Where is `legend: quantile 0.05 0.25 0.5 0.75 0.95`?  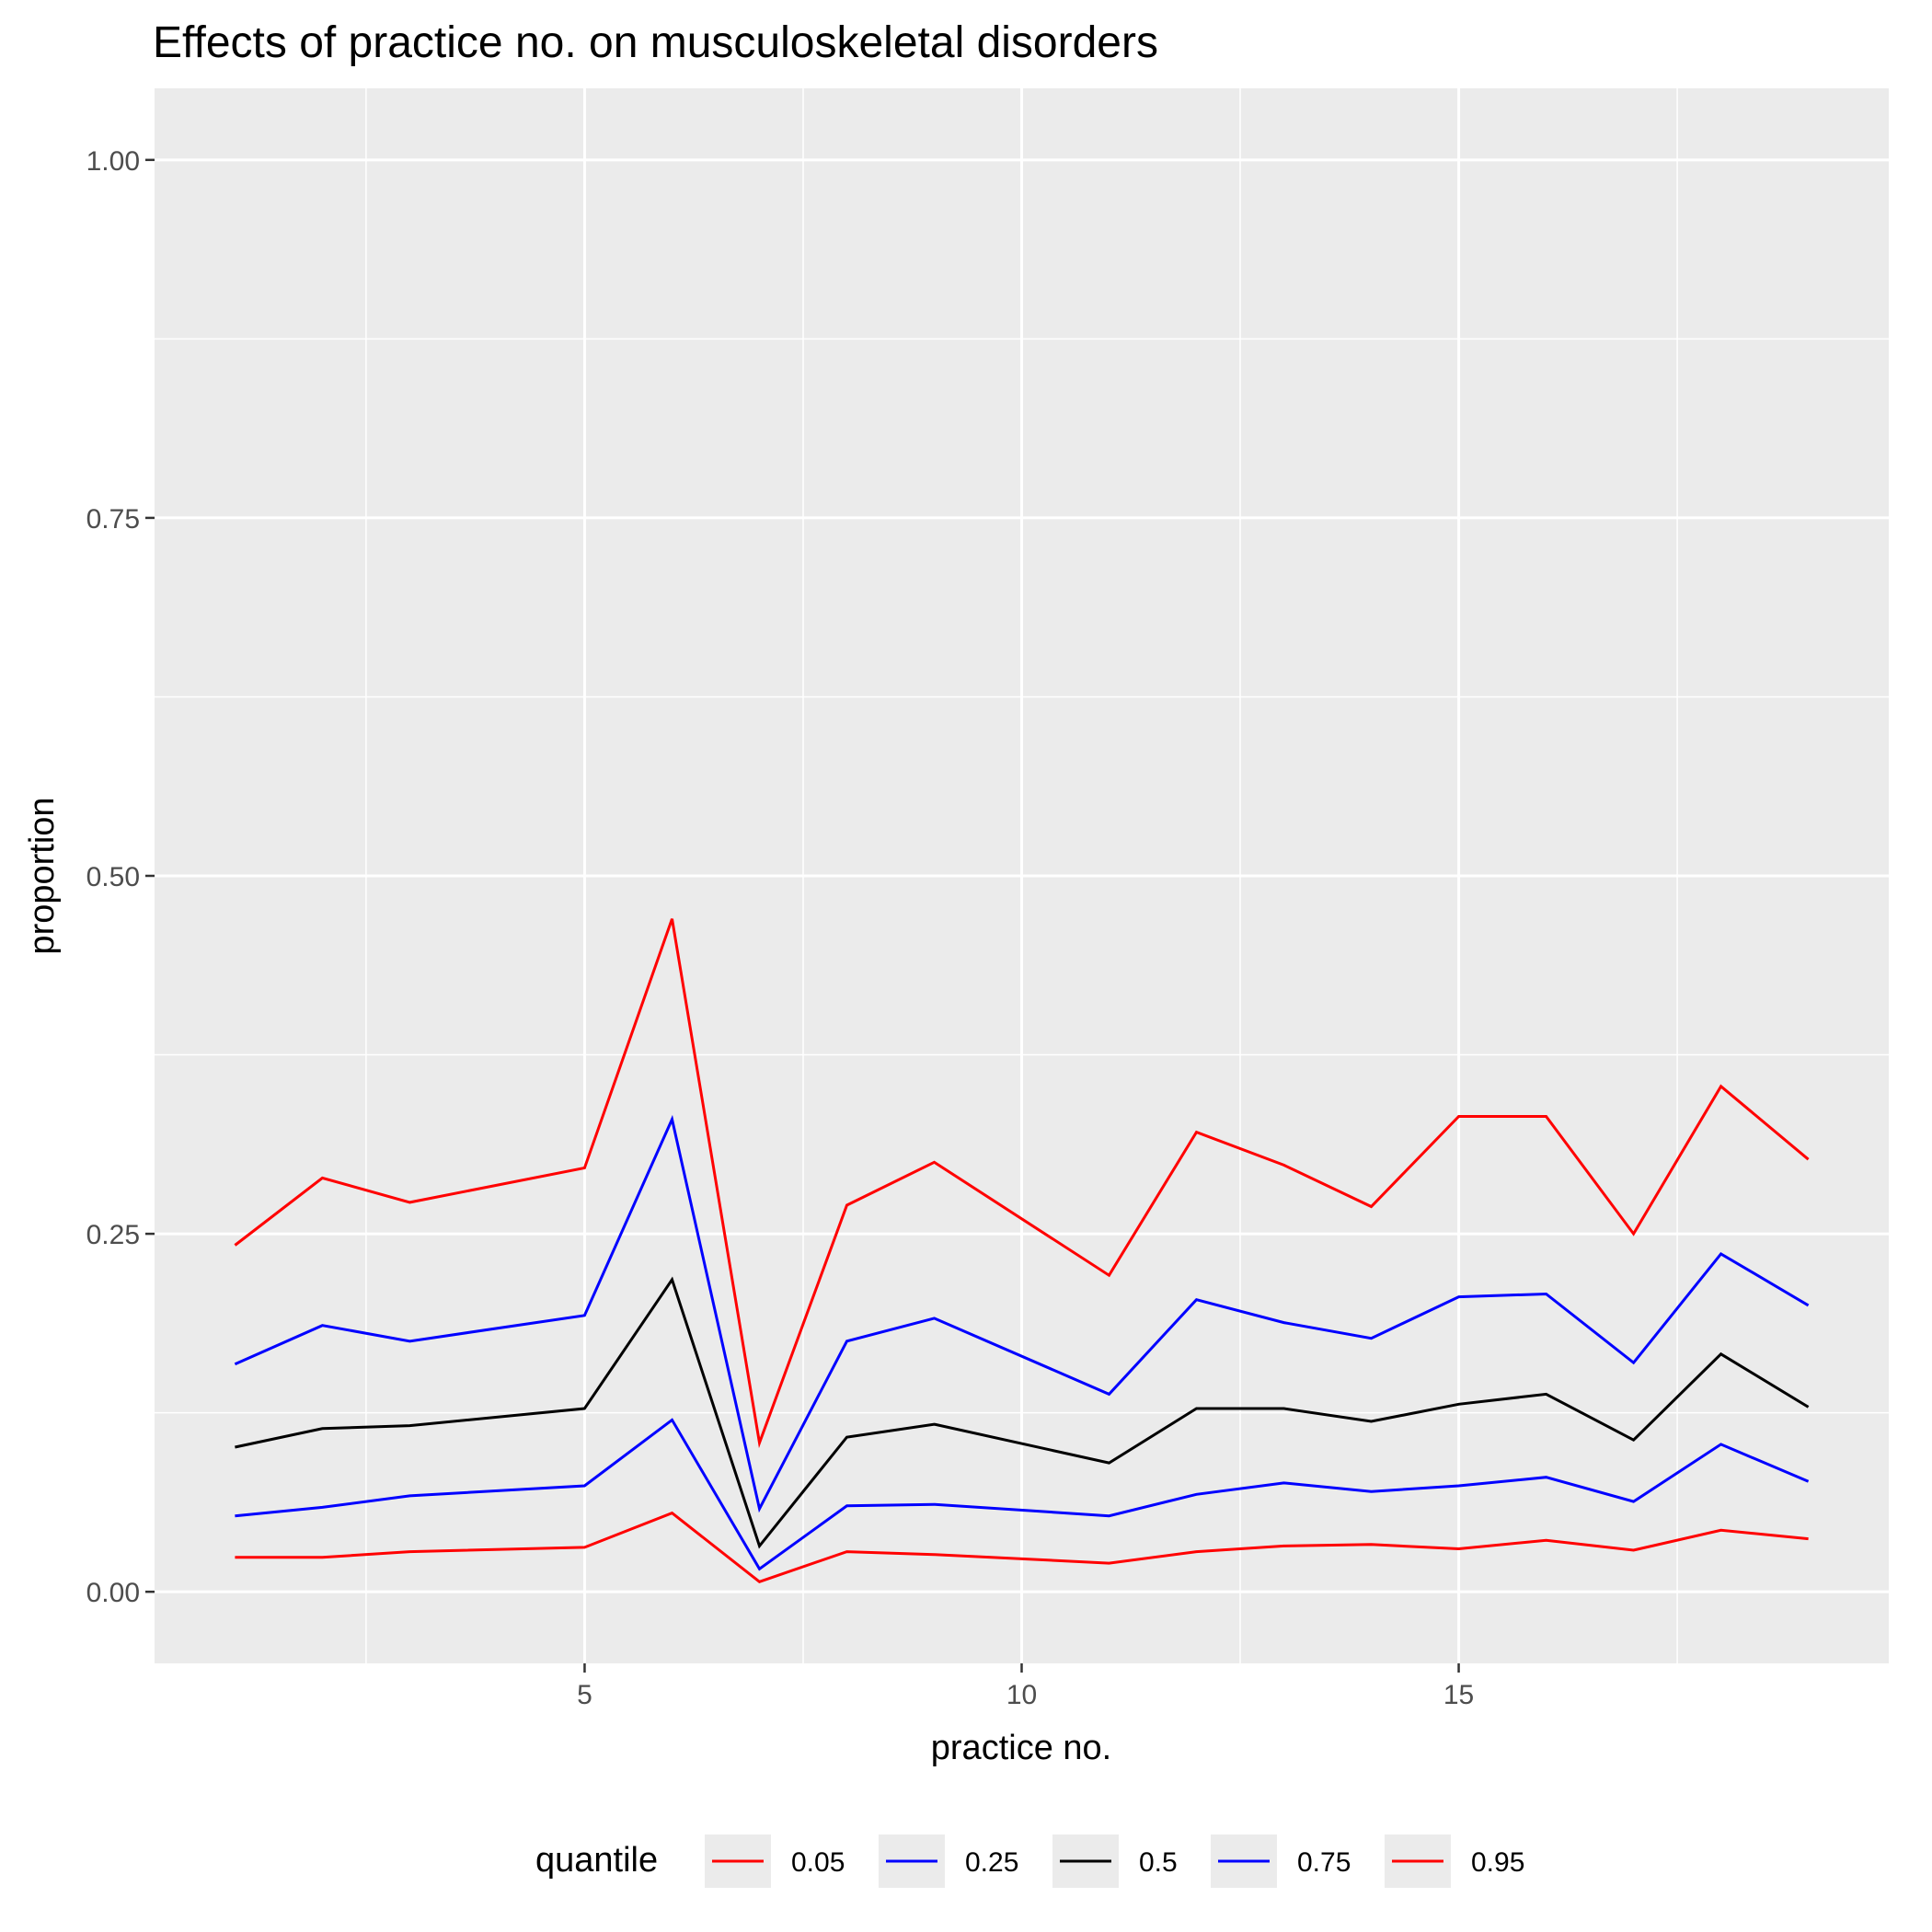 legend: quantile 0.05 0.25 0.5 0.75 0.95 is located at coordinates (1029, 1861).